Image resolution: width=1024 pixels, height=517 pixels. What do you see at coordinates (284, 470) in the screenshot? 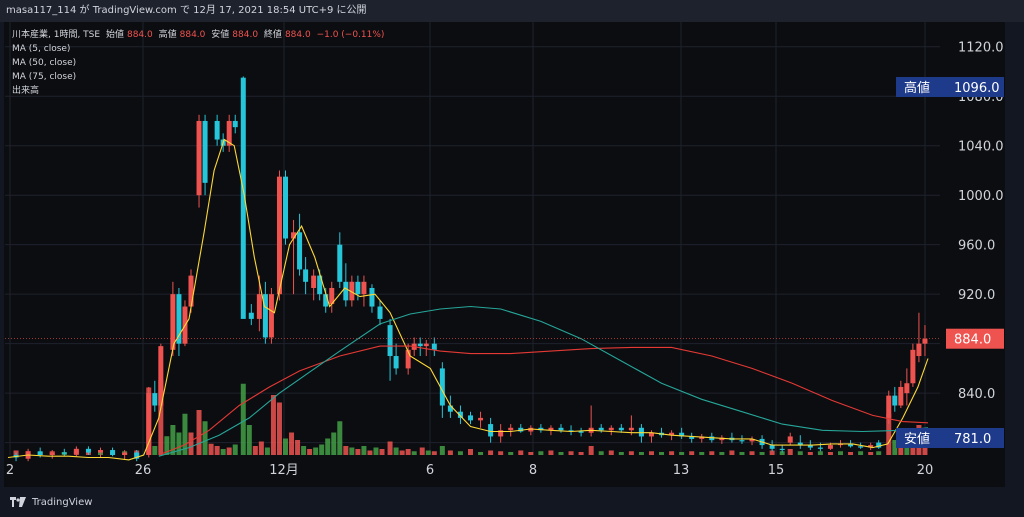
I see `time-tick-label: 12月` at bounding box center [284, 470].